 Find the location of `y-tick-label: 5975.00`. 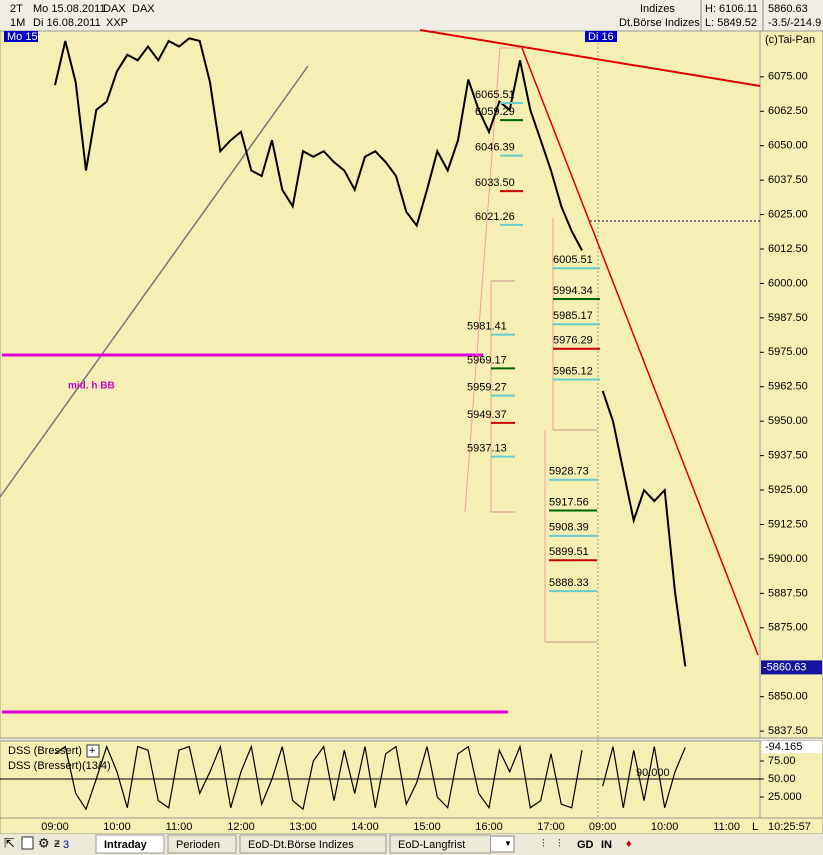

y-tick-label: 5975.00 is located at coordinates (788, 352).